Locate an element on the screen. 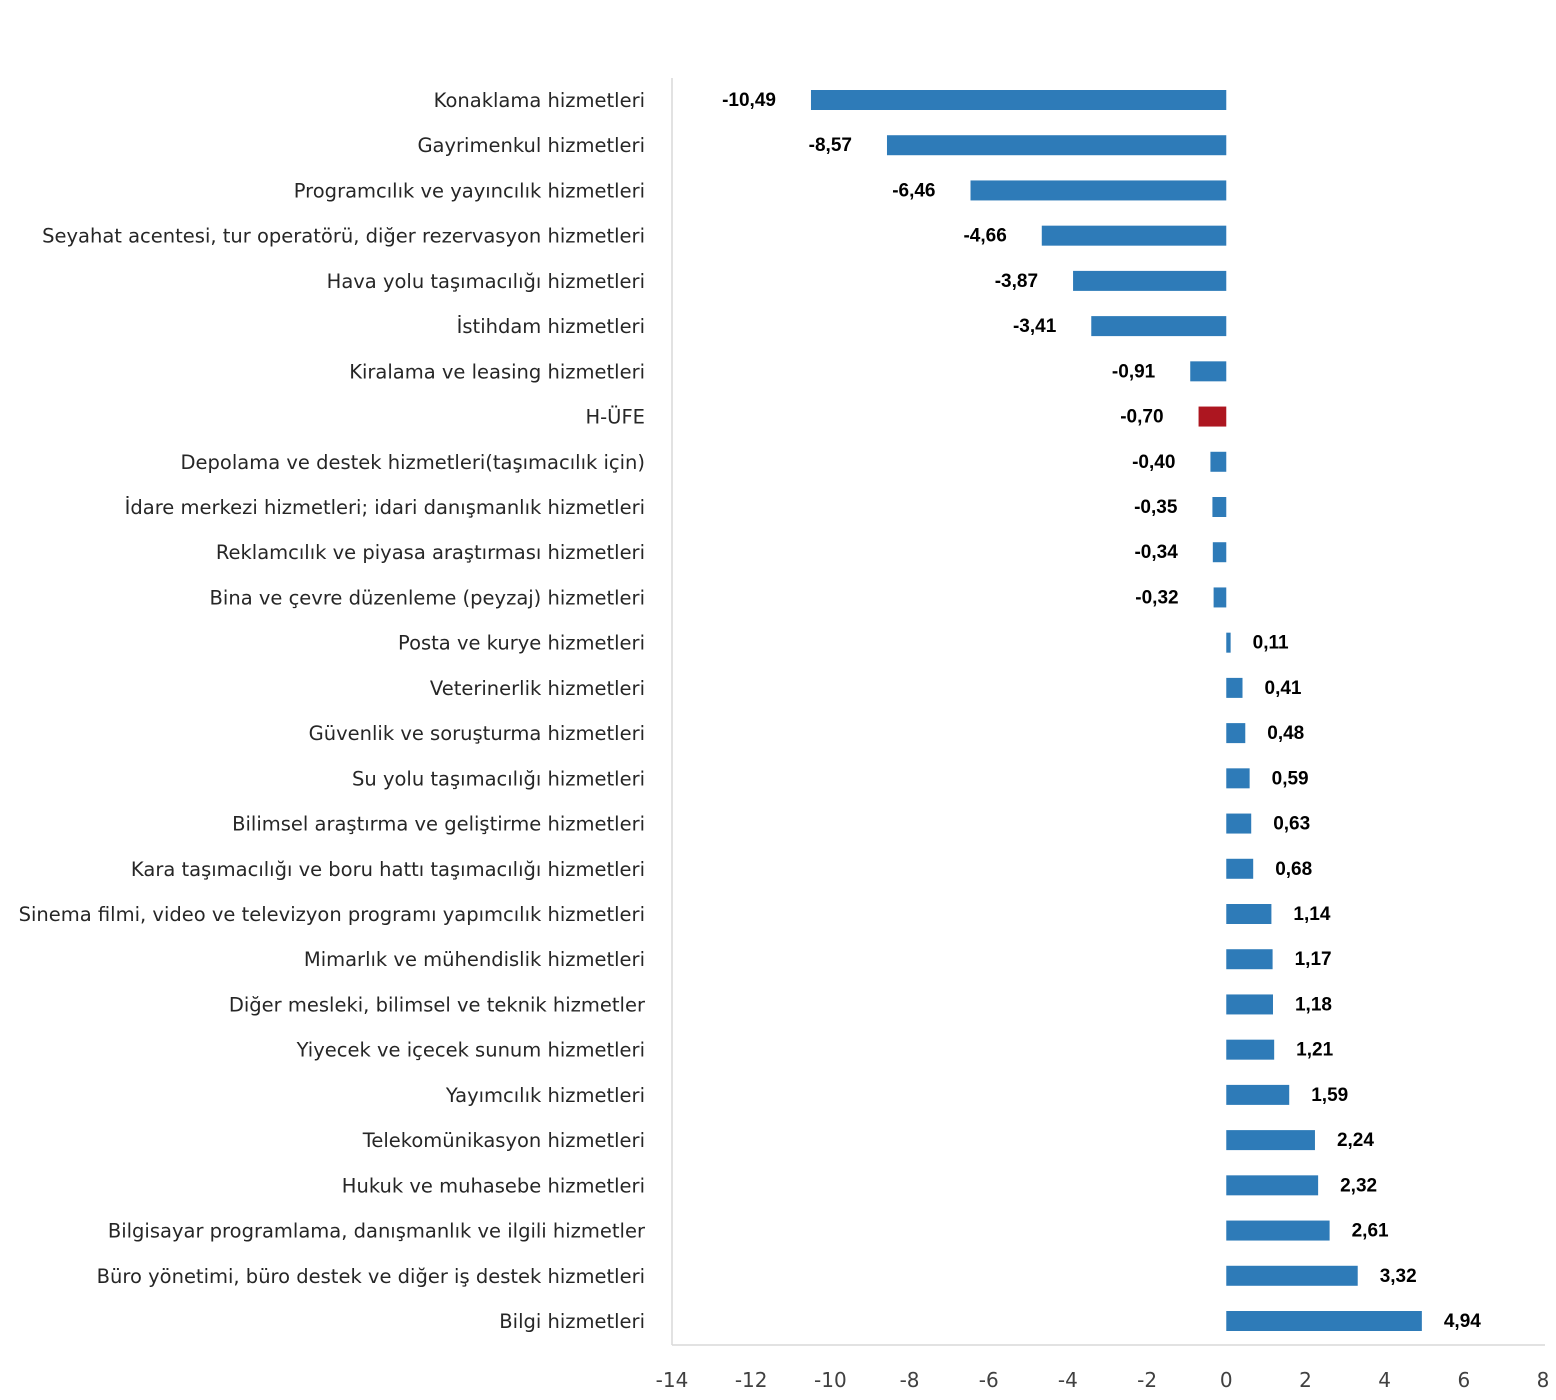 Image resolution: width=1556 pixels, height=1400 pixels. data-label: -4,66 is located at coordinates (984, 236).